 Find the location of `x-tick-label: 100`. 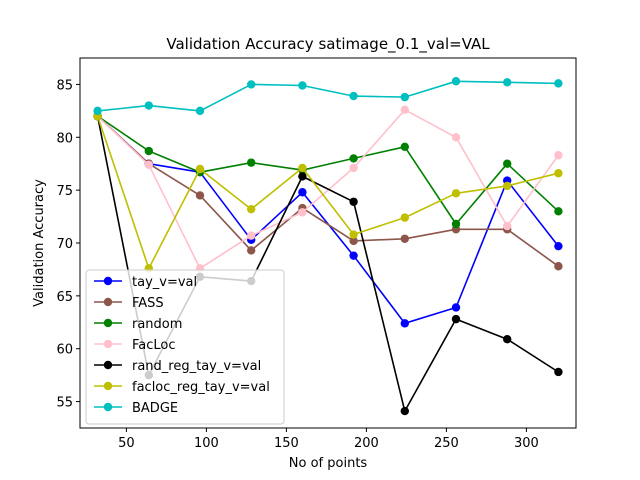

x-tick-label: 100 is located at coordinates (206, 443).